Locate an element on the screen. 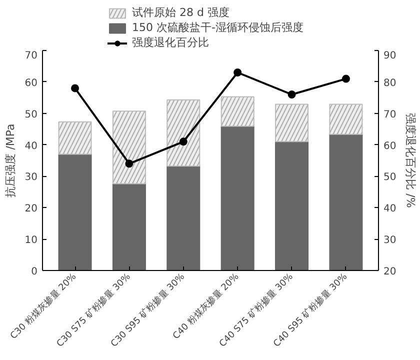 The image size is (420, 360). y2-tick-label: 40 is located at coordinates (390, 209).